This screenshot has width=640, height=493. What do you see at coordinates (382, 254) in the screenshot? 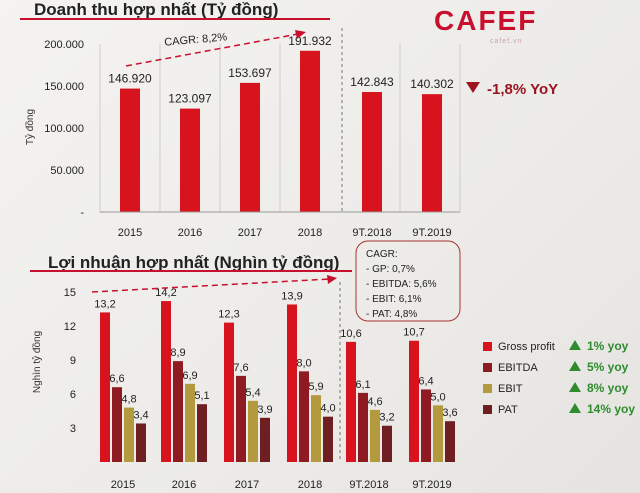
I see `profit-cagr-line: CAGR:` at bounding box center [382, 254].